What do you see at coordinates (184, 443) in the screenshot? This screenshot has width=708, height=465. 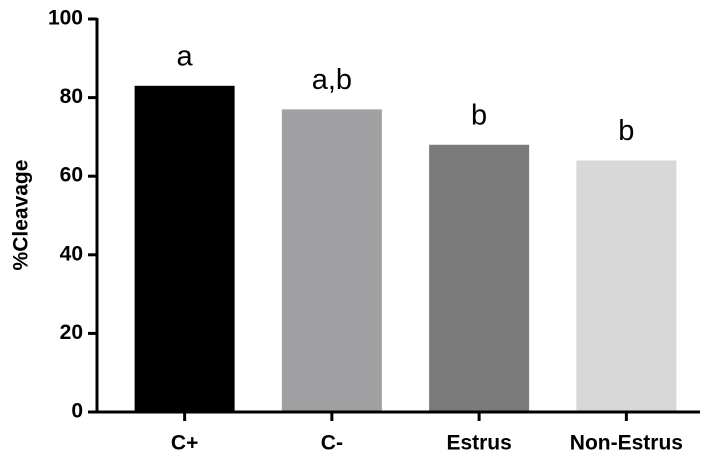 I see `x-tick-label: C+` at bounding box center [184, 443].